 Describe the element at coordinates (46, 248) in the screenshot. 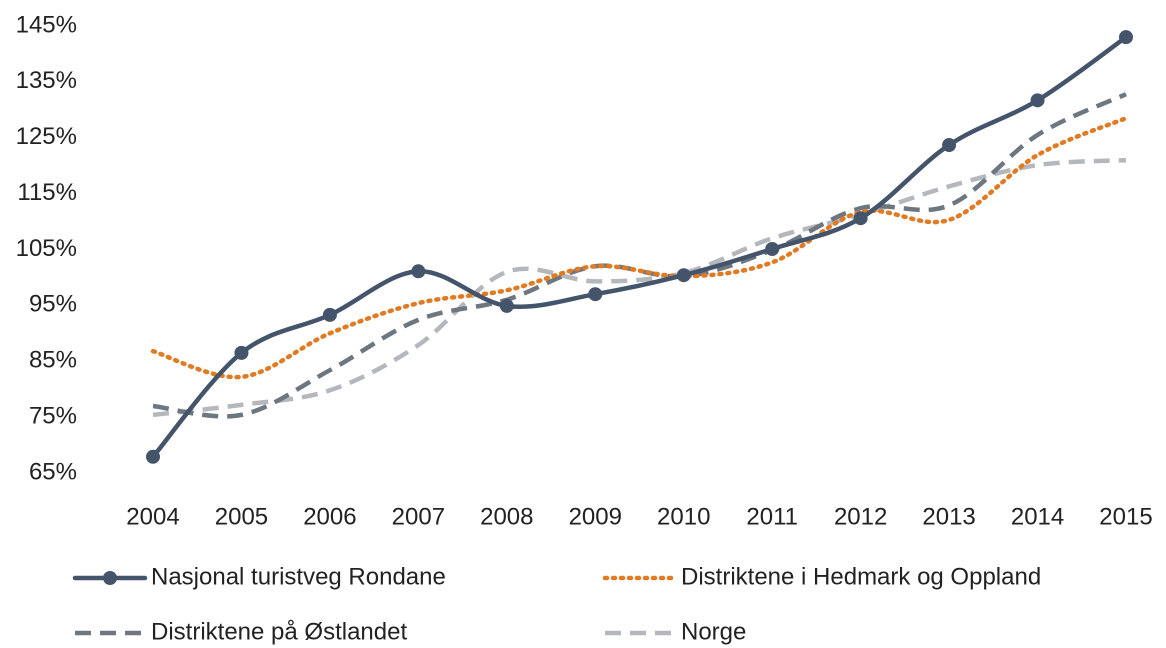

I see `y-tick-label: 105%` at that location.